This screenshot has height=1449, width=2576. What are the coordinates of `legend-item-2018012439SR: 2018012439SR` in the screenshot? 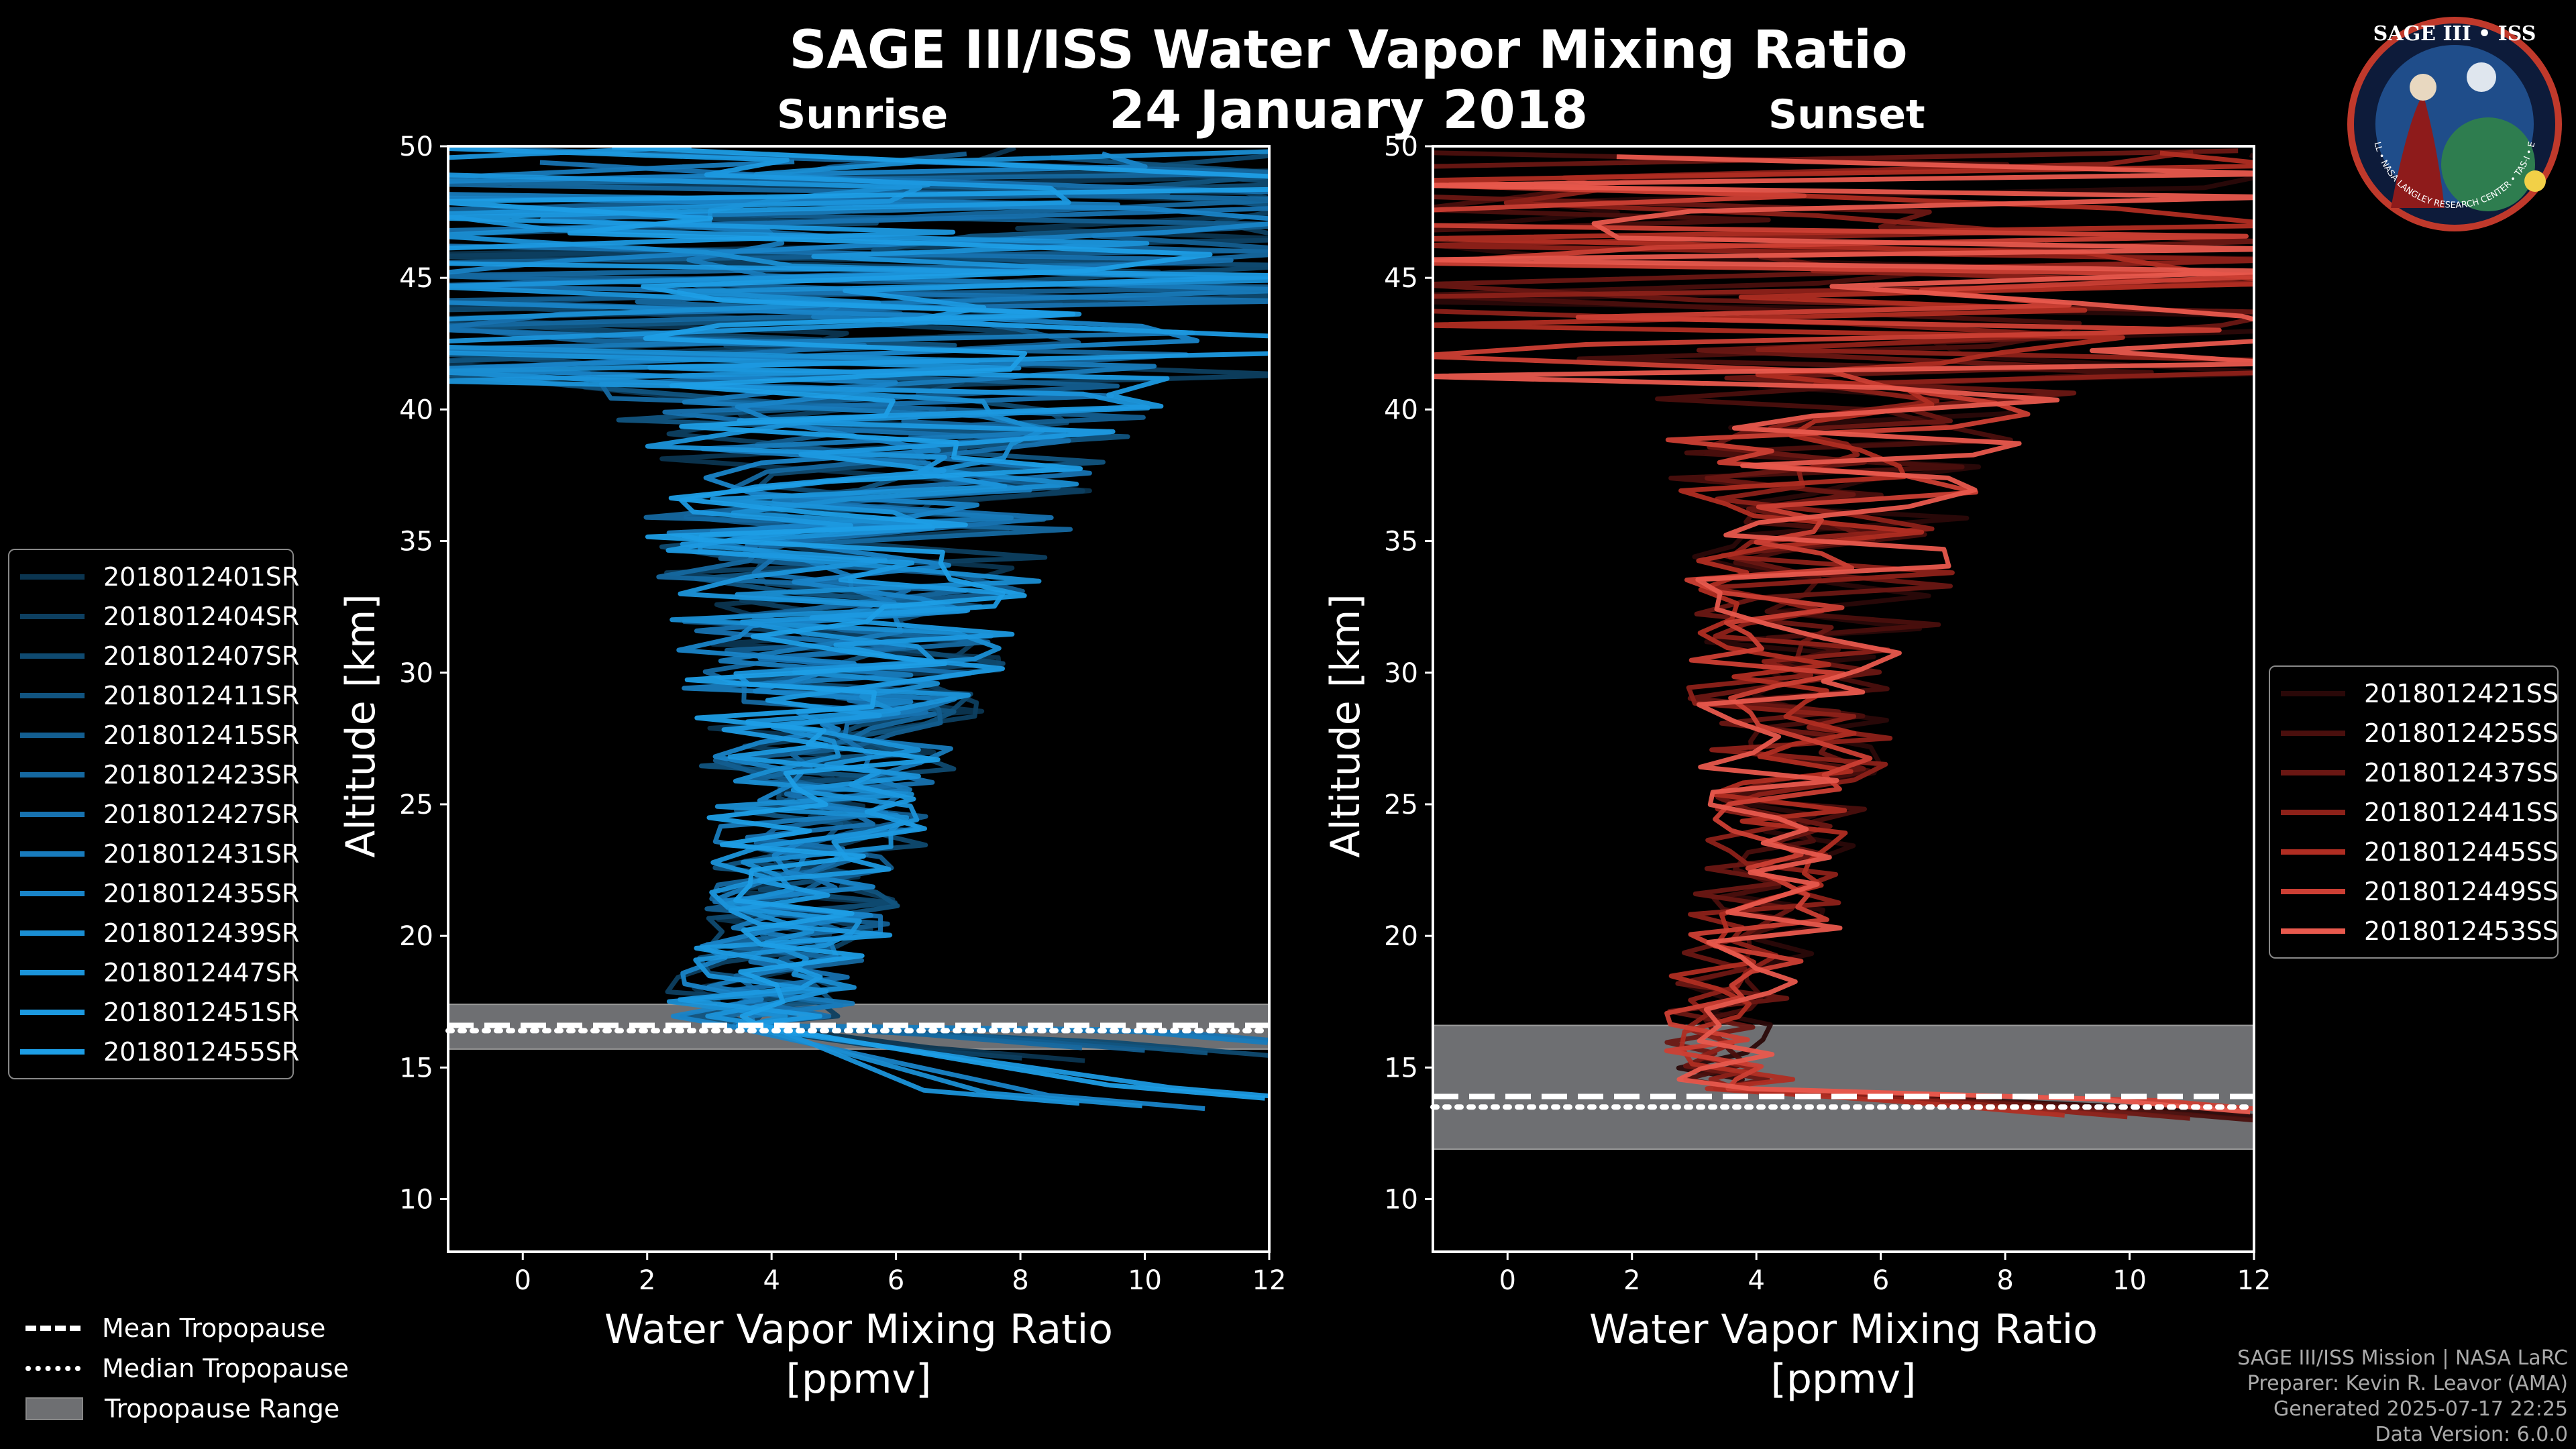 It's located at (159, 933).